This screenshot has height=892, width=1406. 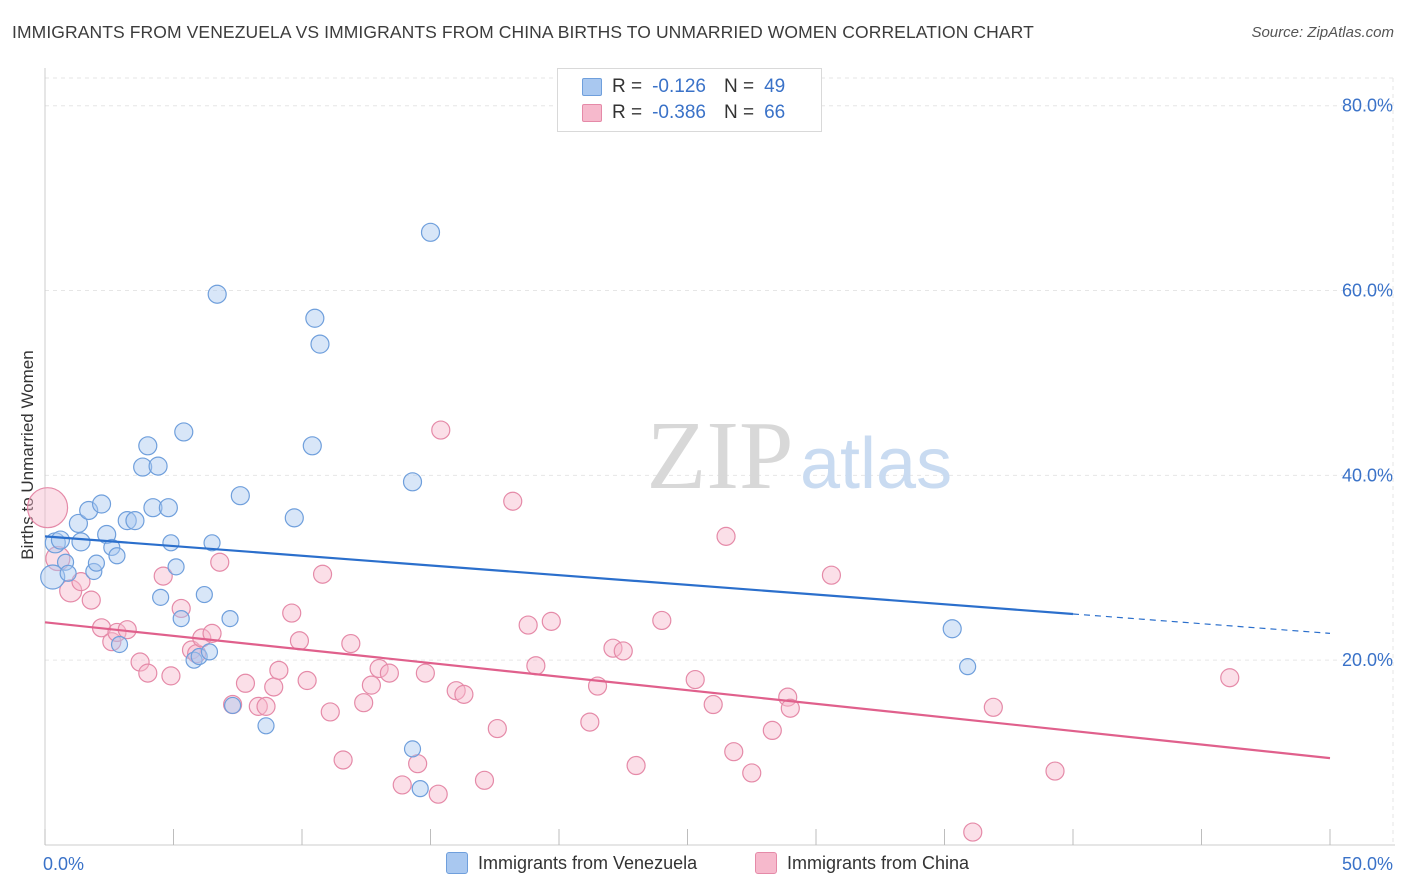 What do you see at coordinates (1367, 291) in the screenshot?
I see `y-tick-label: 60.0%` at bounding box center [1367, 291].